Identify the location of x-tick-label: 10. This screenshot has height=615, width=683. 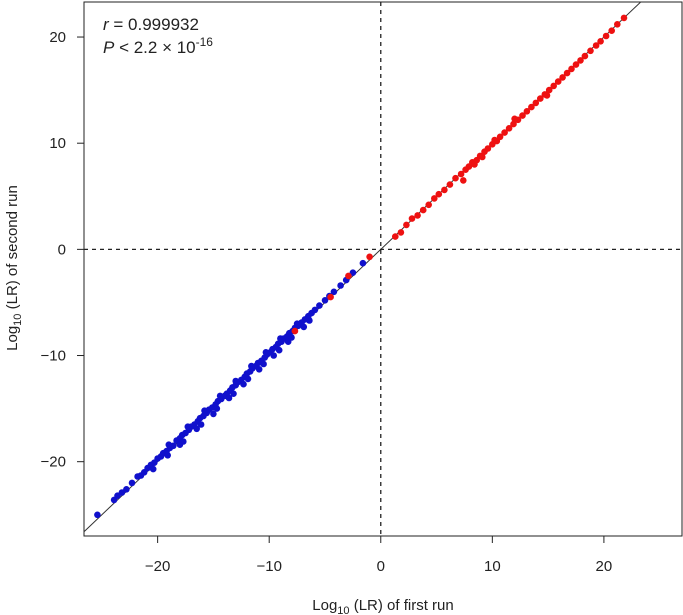
(492, 566).